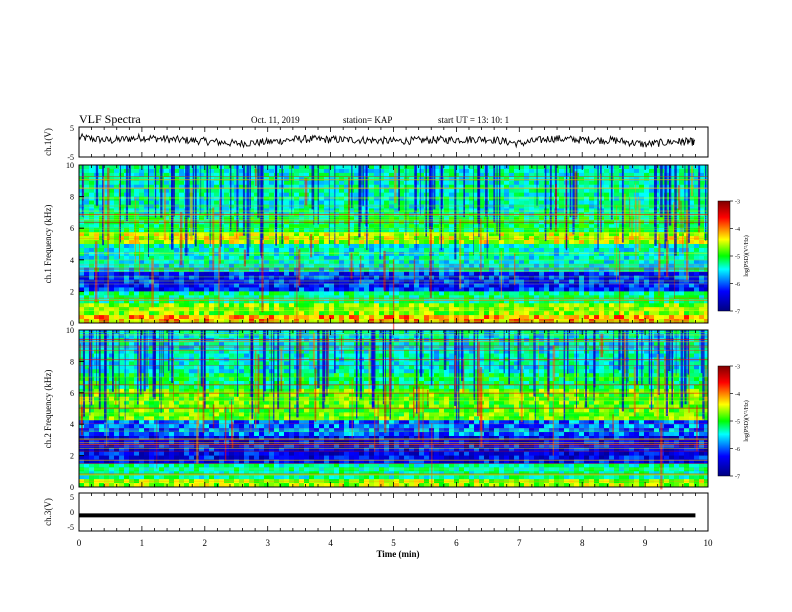 The height and width of the screenshot is (612, 792). What do you see at coordinates (387, 140) in the screenshot?
I see `ch1-waveform-trace` at bounding box center [387, 140].